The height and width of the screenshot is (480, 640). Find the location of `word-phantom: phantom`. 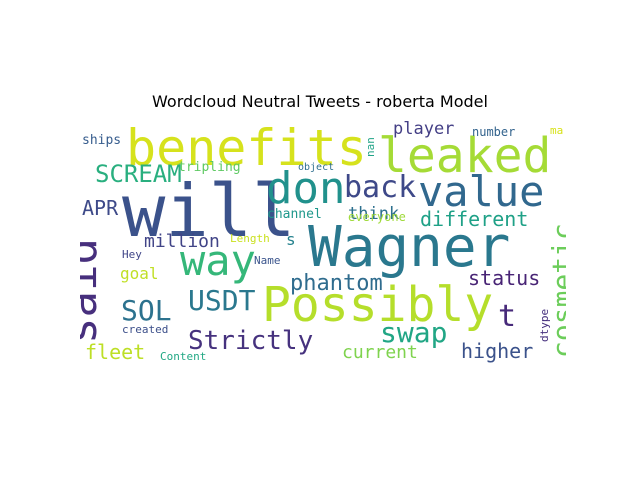

word-phantom: phantom is located at coordinates (336, 283).